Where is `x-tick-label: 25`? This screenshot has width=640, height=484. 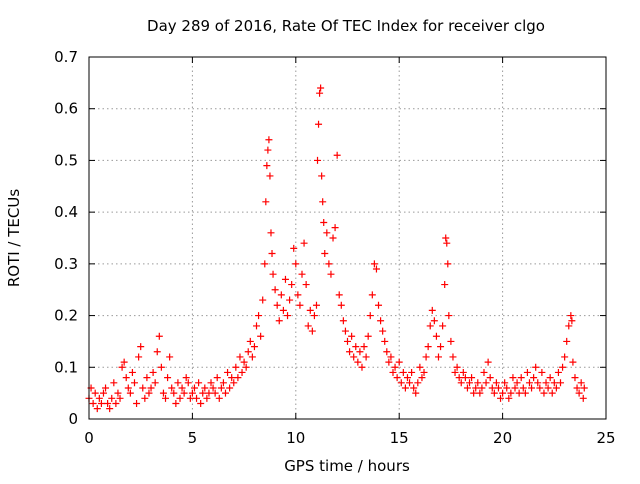
x-tick-label: 25 is located at coordinates (605, 438).